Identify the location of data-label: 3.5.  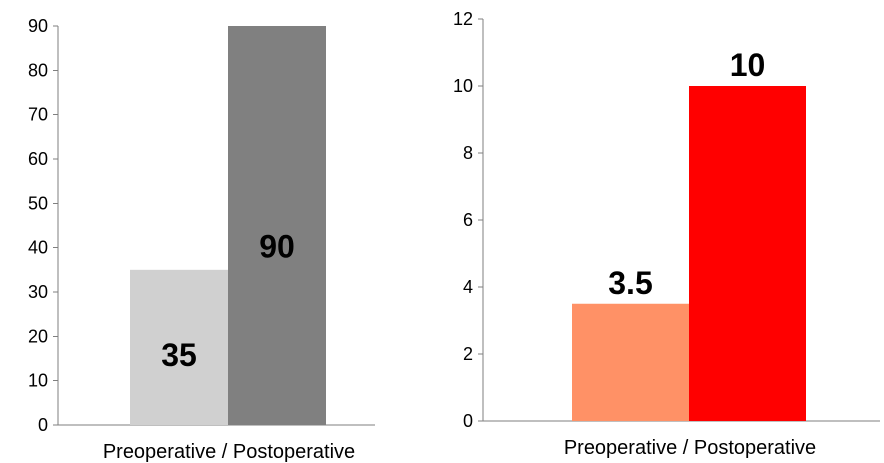
(630, 283).